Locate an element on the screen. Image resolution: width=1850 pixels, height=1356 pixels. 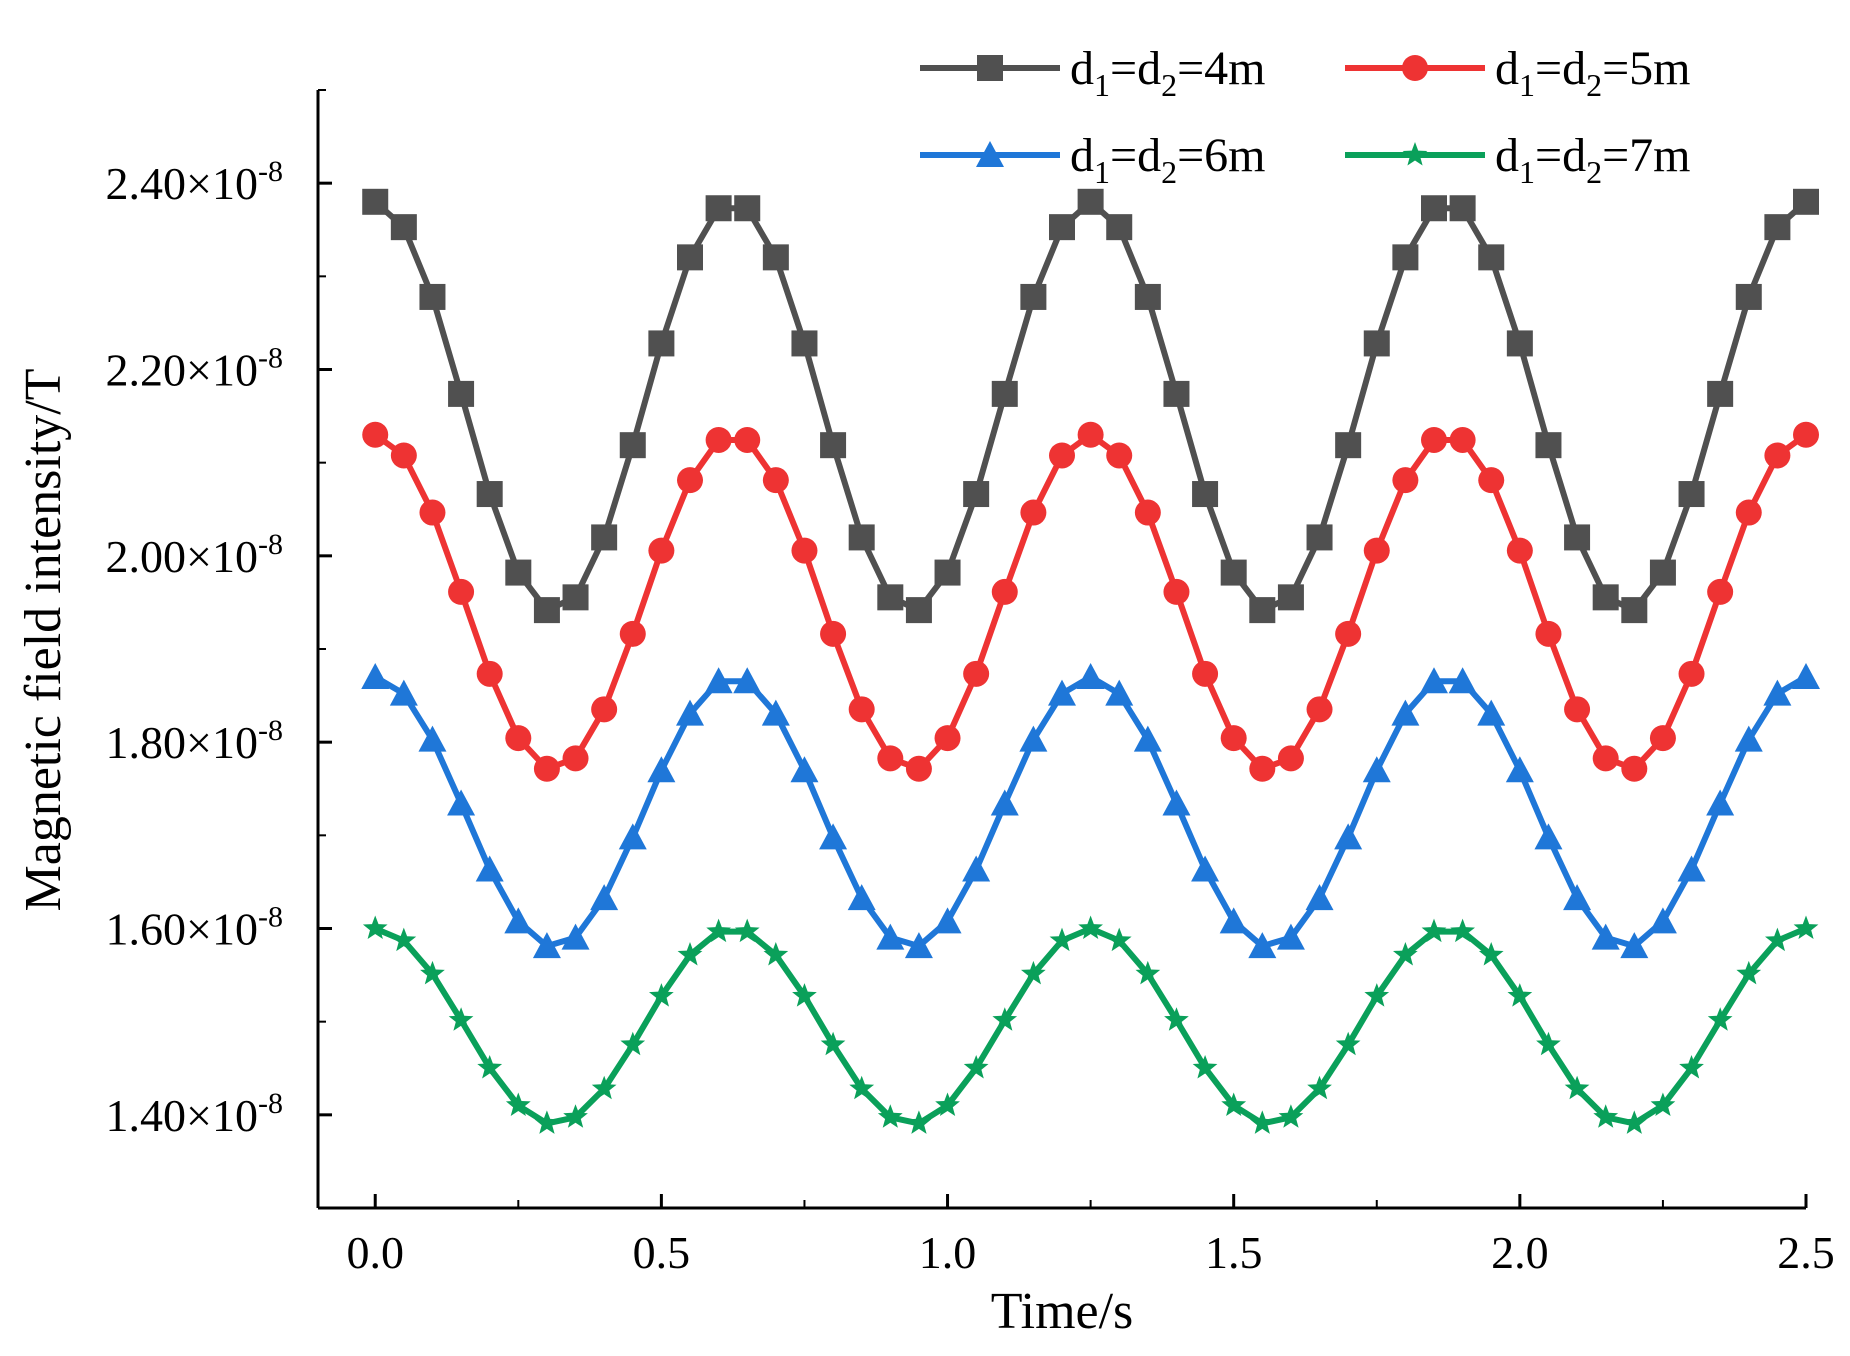
x-tick-label: 1.5 is located at coordinates (1234, 1252).